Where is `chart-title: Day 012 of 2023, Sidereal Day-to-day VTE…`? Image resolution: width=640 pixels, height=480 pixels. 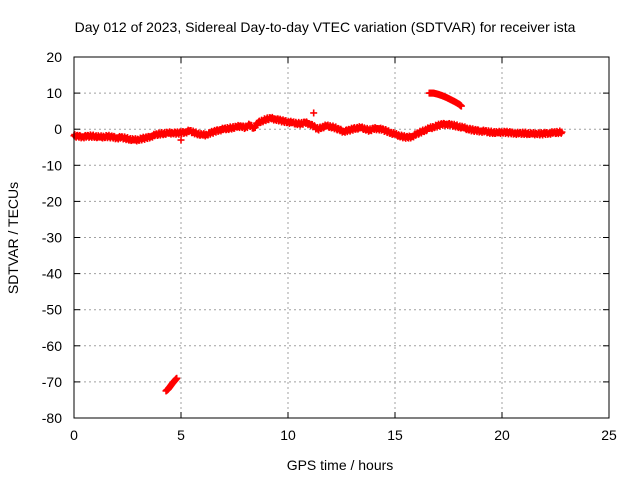
chart-title: Day 012 of 2023, Sidereal Day-to-day VTE… is located at coordinates (325, 27).